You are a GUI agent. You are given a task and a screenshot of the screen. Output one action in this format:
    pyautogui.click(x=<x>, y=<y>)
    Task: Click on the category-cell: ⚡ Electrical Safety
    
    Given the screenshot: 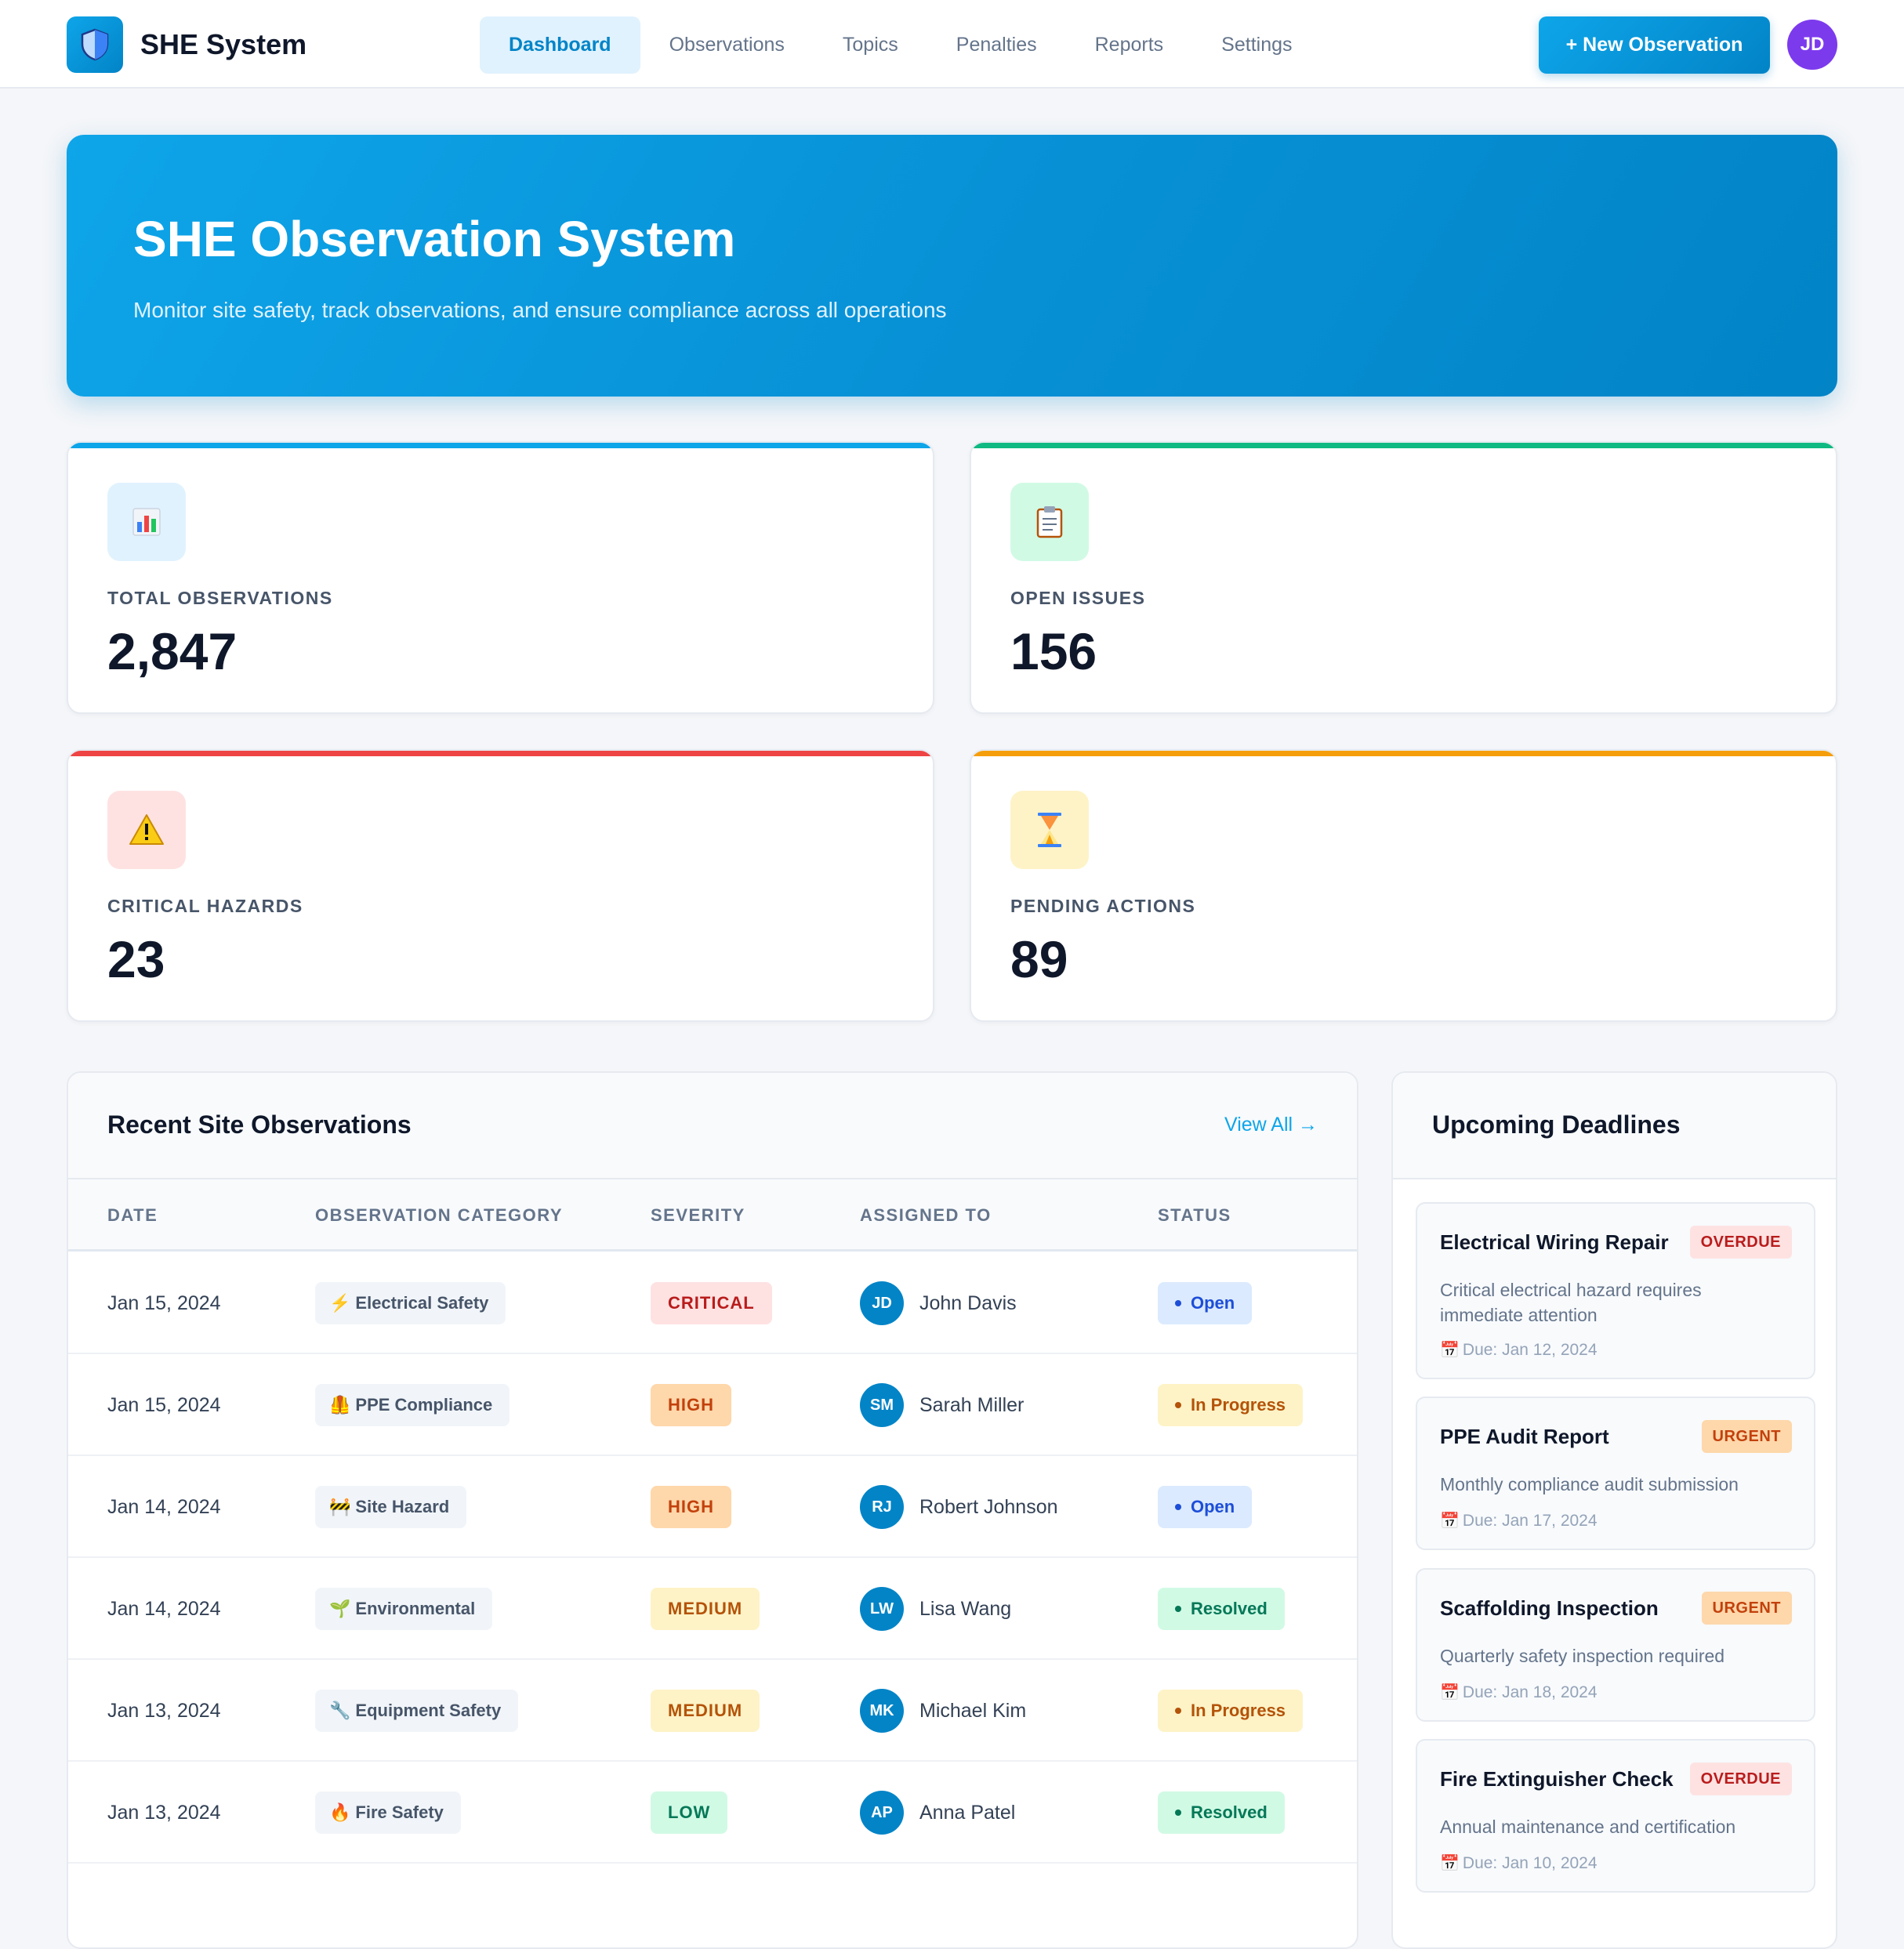 What is the action you would take?
    pyautogui.click(x=410, y=1303)
    